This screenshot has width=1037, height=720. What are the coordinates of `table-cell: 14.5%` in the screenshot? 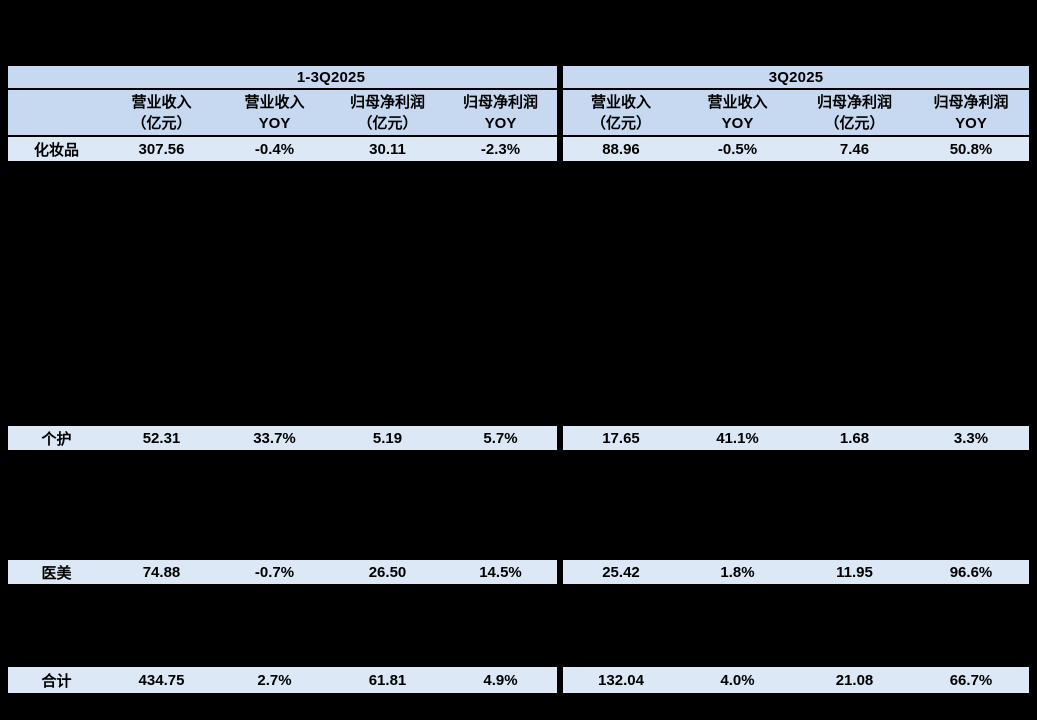 It's located at (500, 572).